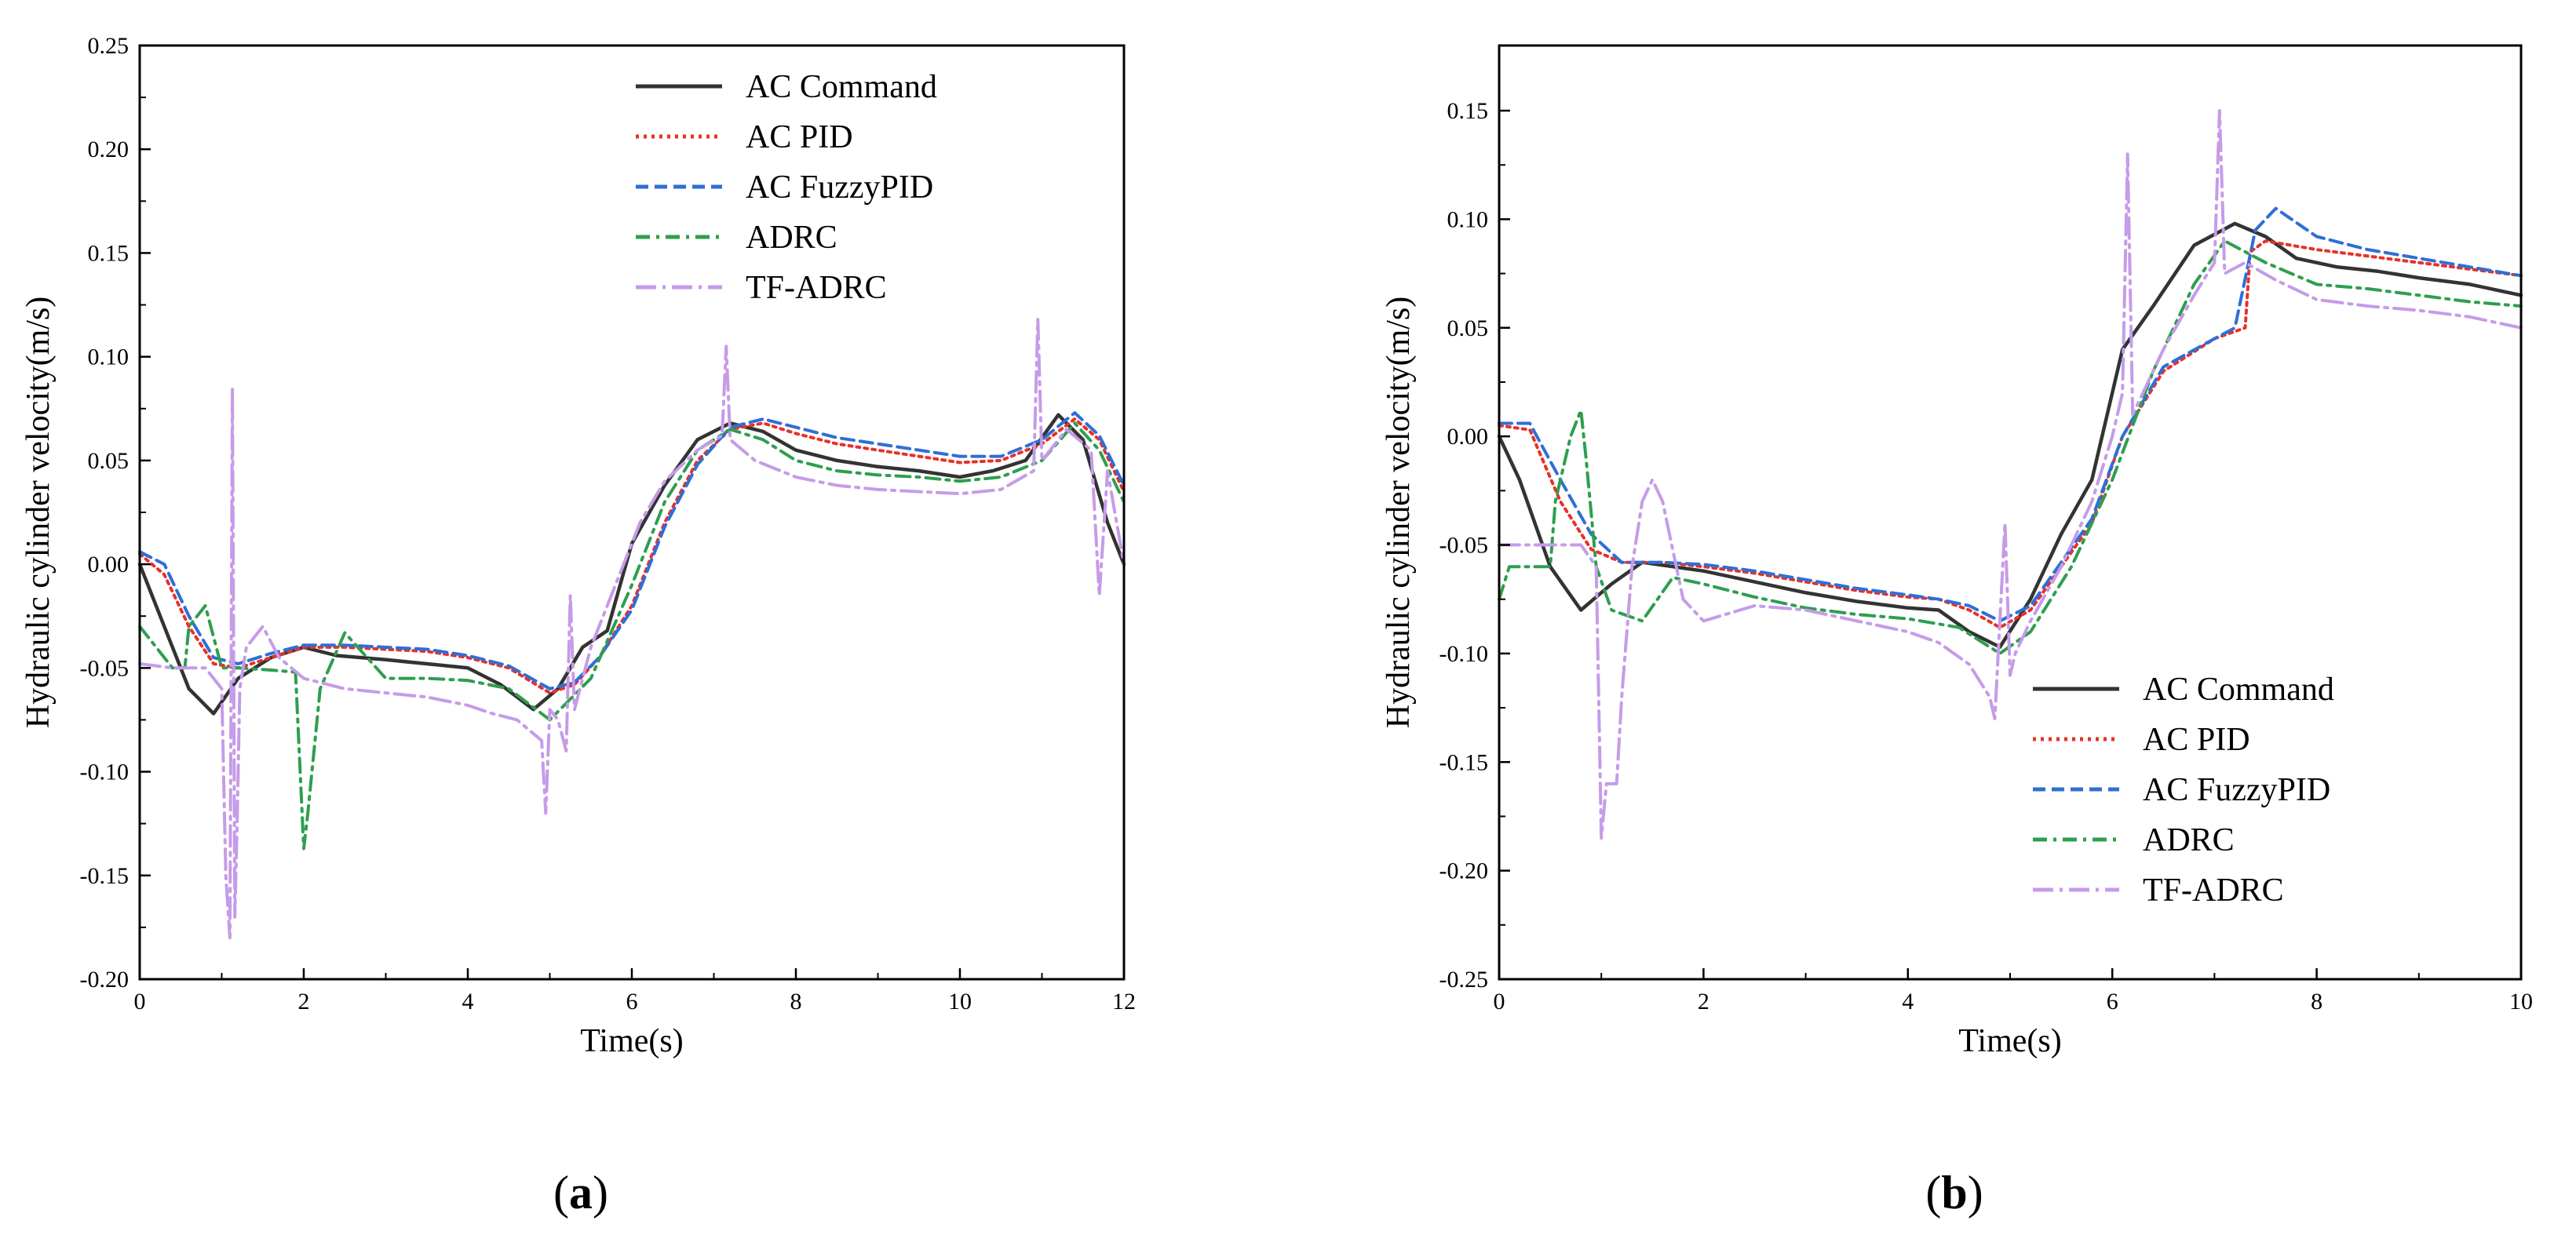  What do you see at coordinates (960, 1002) in the screenshot?
I see `panel-a-x-tick-label: 10` at bounding box center [960, 1002].